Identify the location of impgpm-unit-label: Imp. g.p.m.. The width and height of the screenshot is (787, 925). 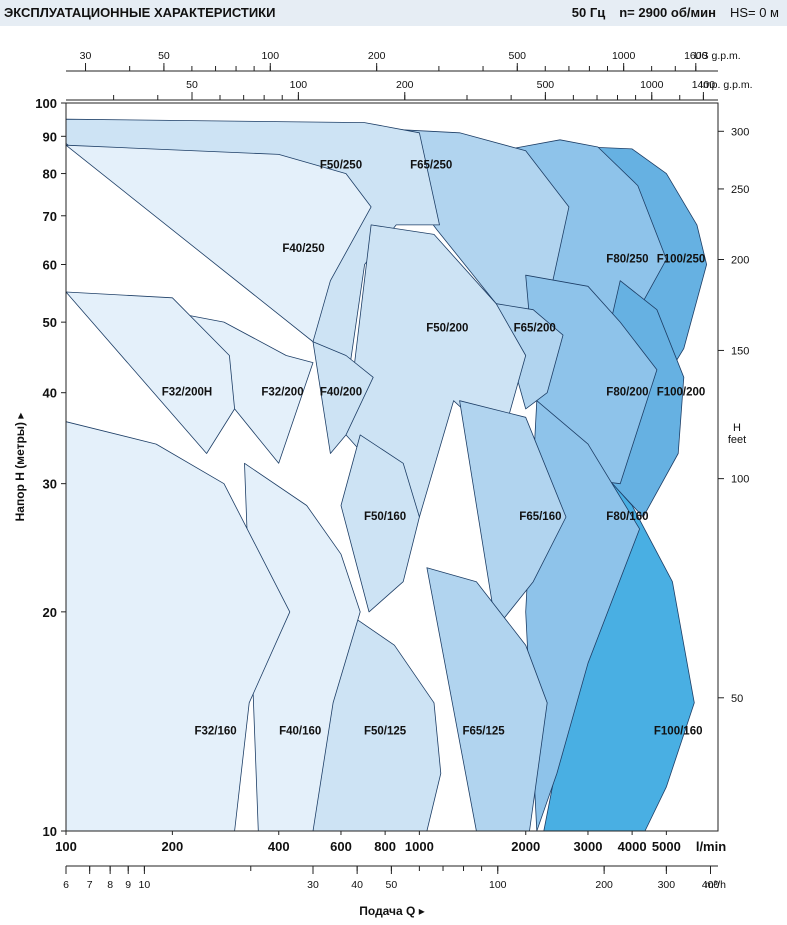
(726, 85).